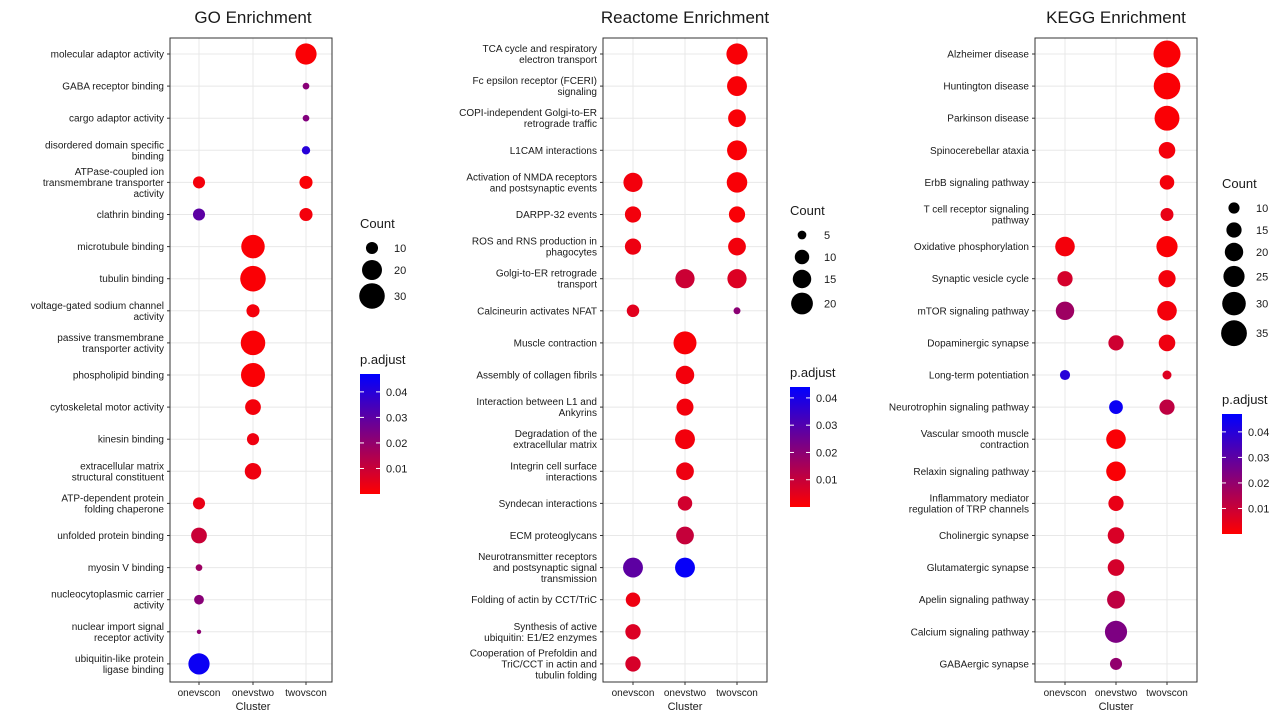 This screenshot has height=723, width=1280. I want to click on y-tick-label: GABAergic synapse, so click(985, 664).